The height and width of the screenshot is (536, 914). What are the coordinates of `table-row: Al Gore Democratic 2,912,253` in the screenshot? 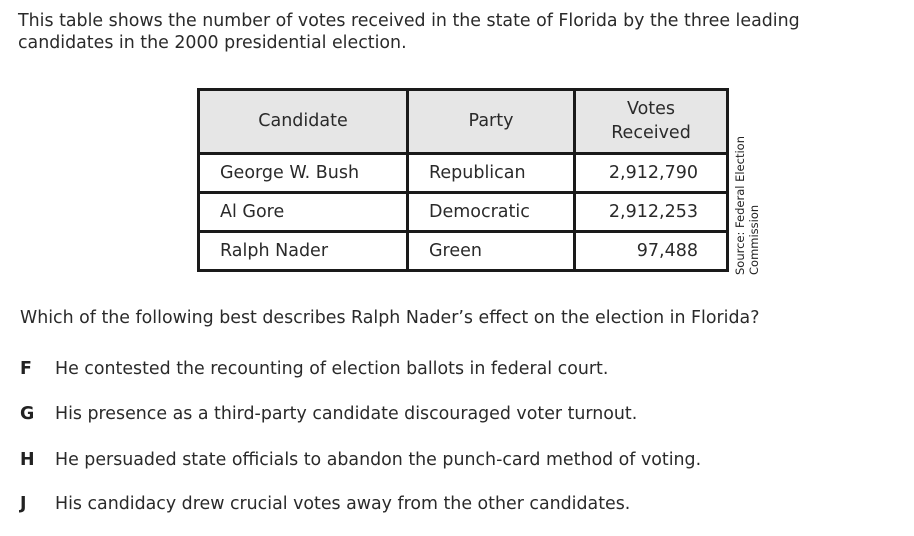 It's located at (463, 211).